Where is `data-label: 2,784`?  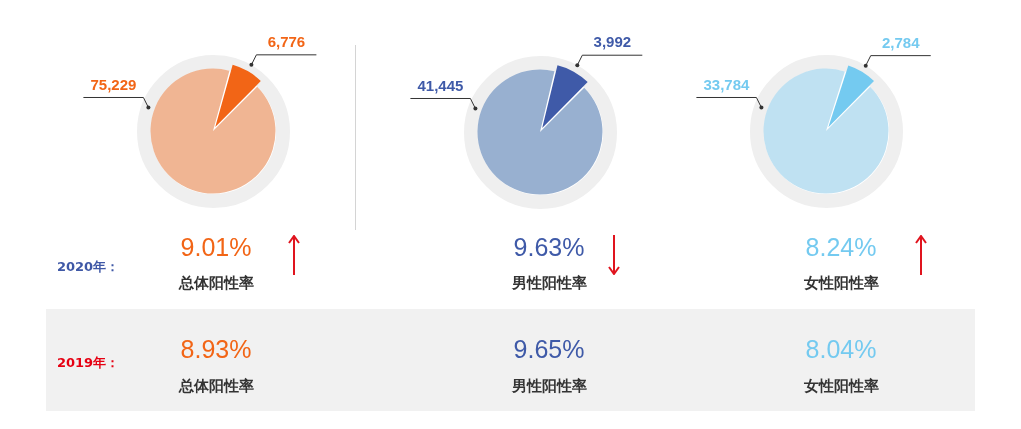 data-label: 2,784 is located at coordinates (901, 42).